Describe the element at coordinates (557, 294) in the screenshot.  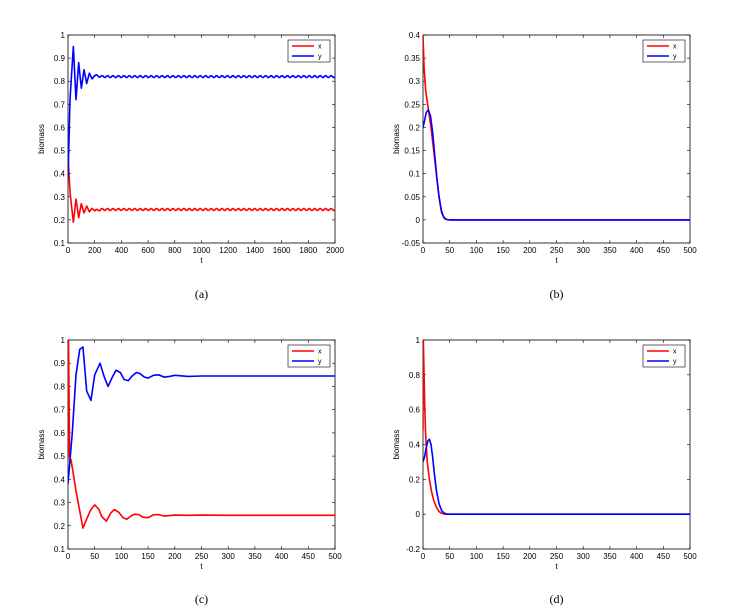
I see `panel-caption: (b)` at that location.